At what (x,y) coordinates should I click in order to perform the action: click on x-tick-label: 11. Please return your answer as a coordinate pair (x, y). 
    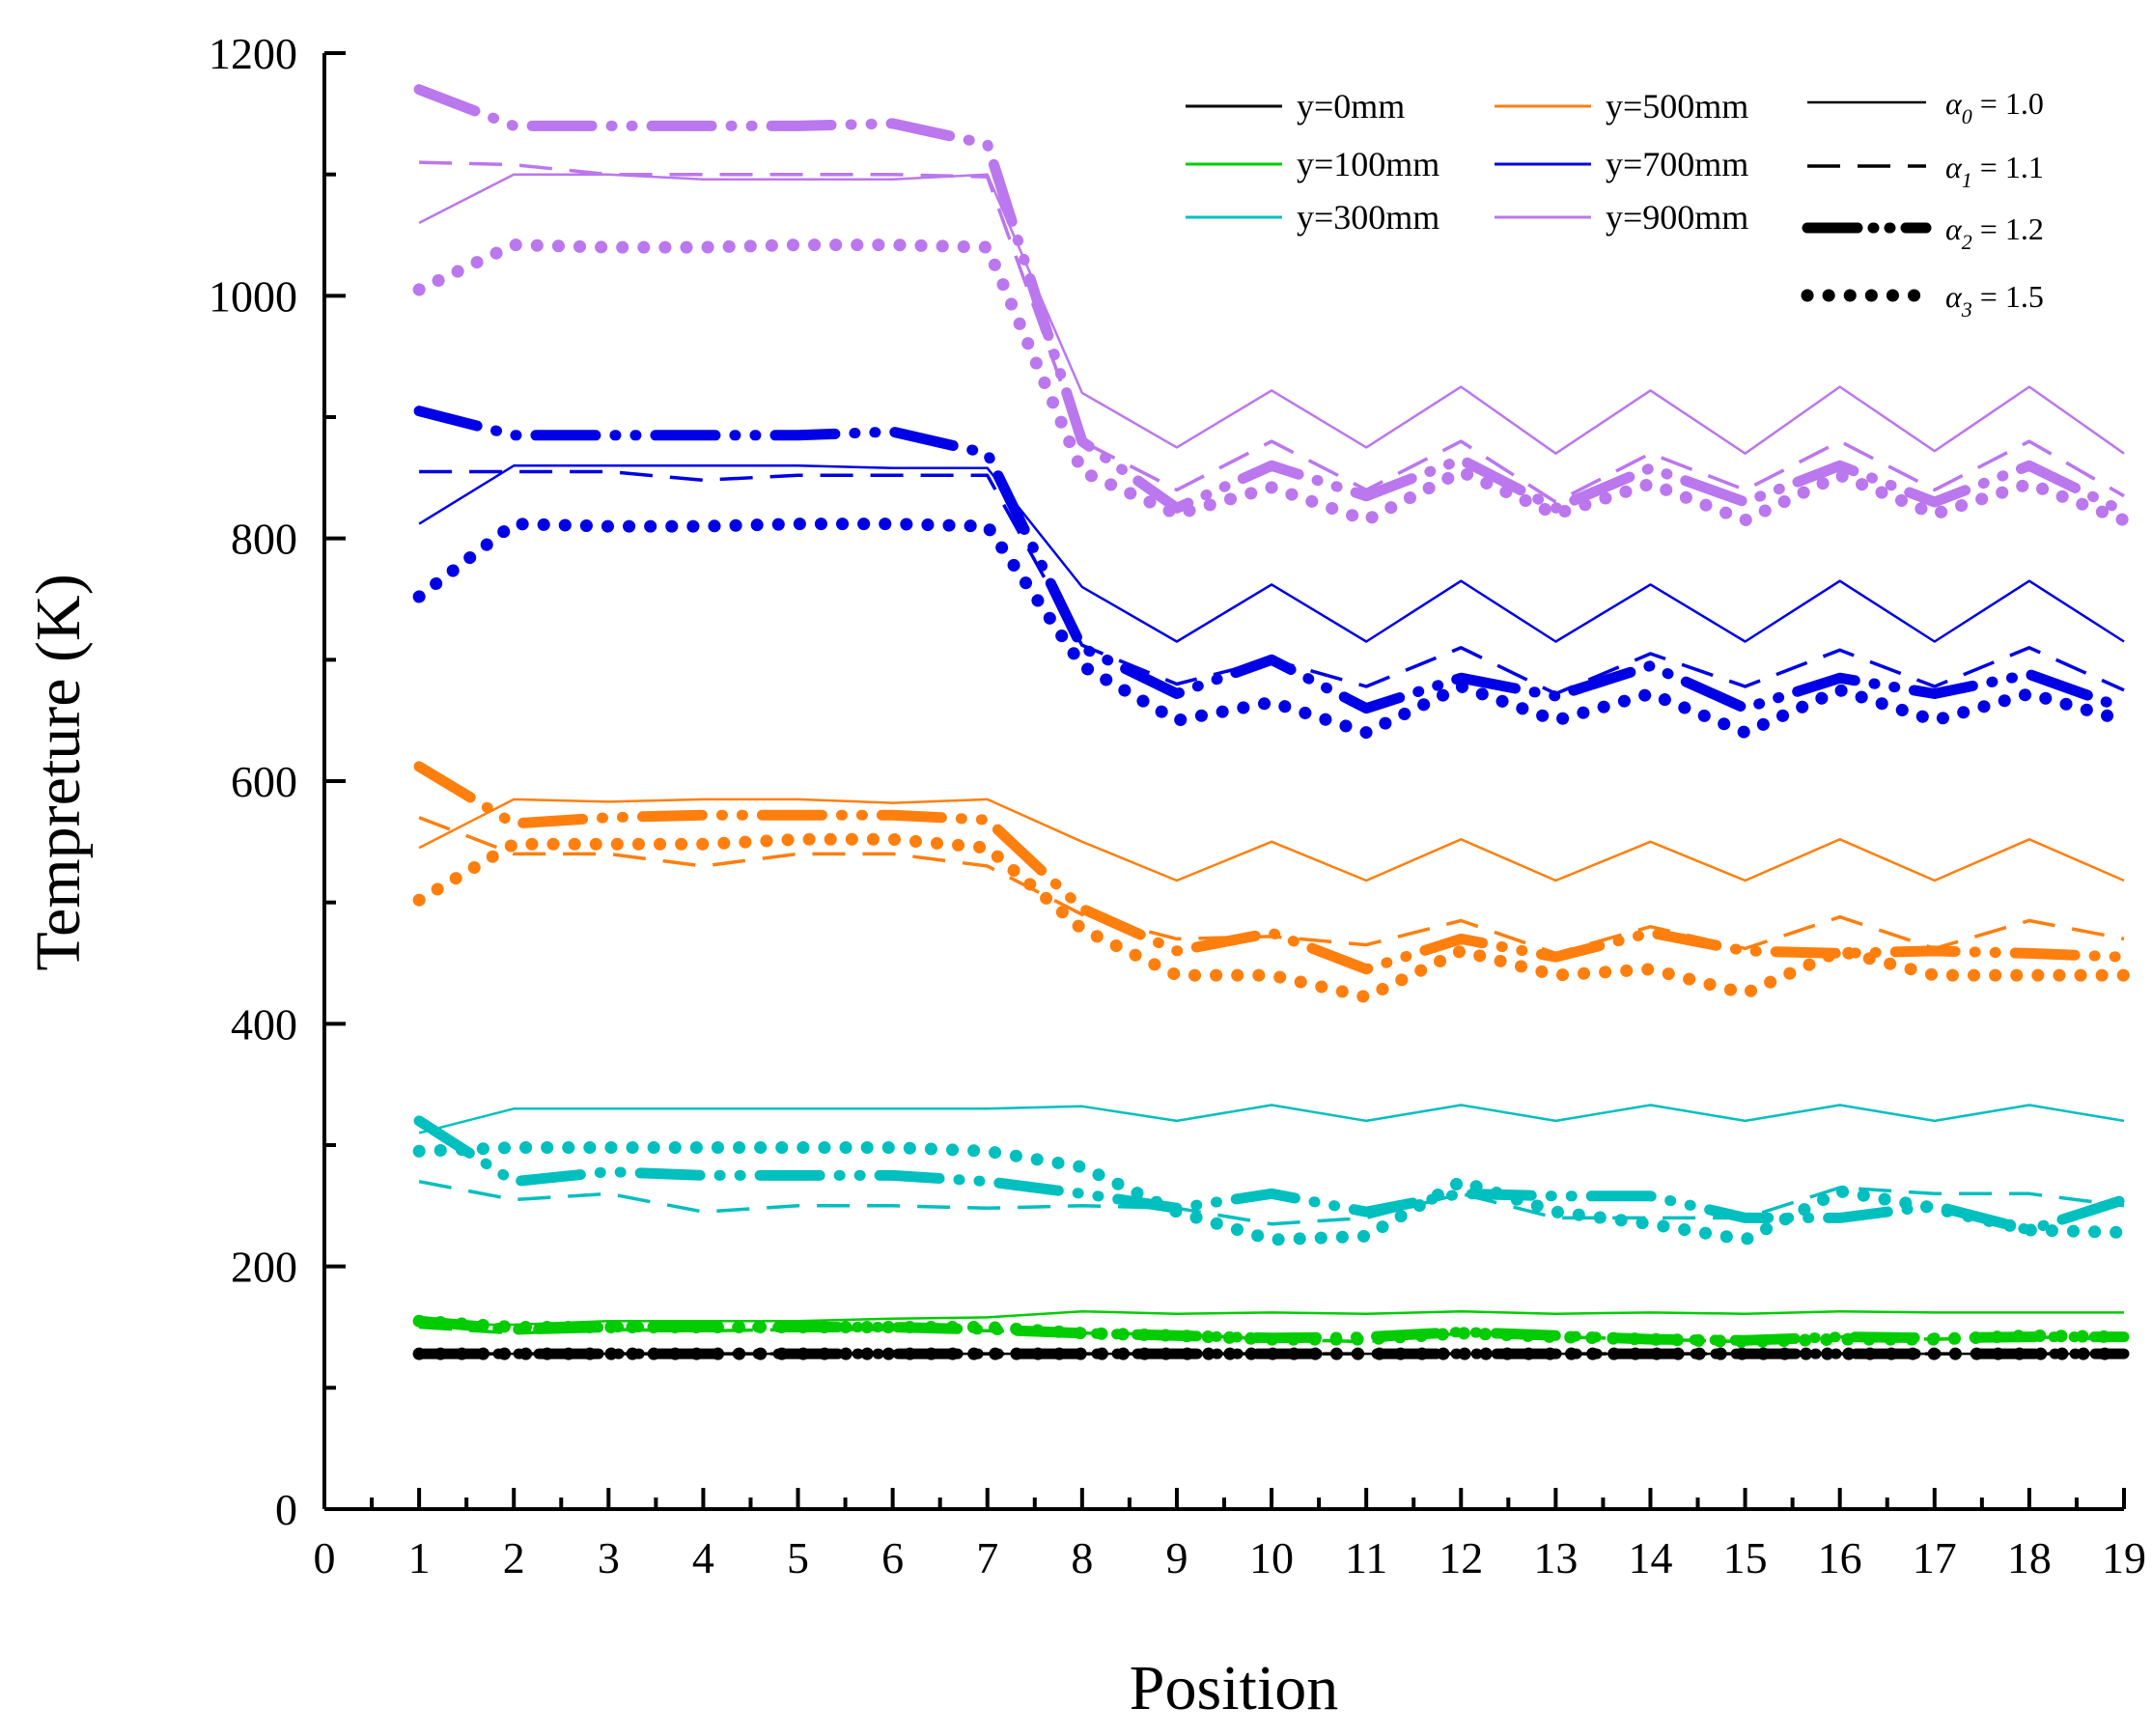
    Looking at the image, I should click on (1366, 1558).